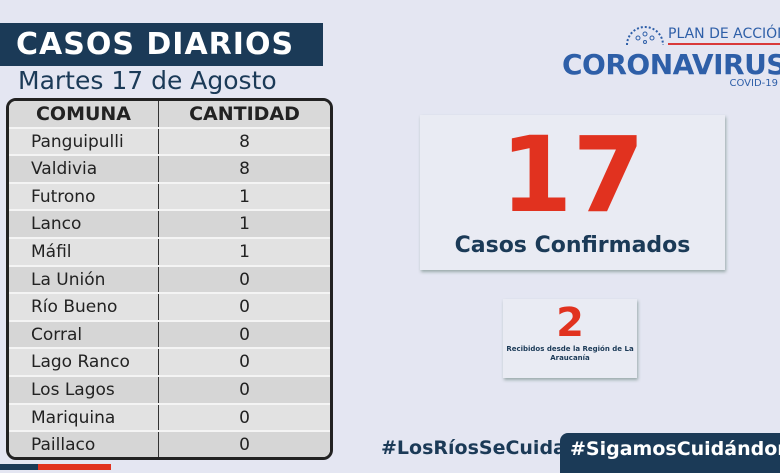  What do you see at coordinates (169, 390) in the screenshot?
I see `table-row: Los Lagos 0` at bounding box center [169, 390].